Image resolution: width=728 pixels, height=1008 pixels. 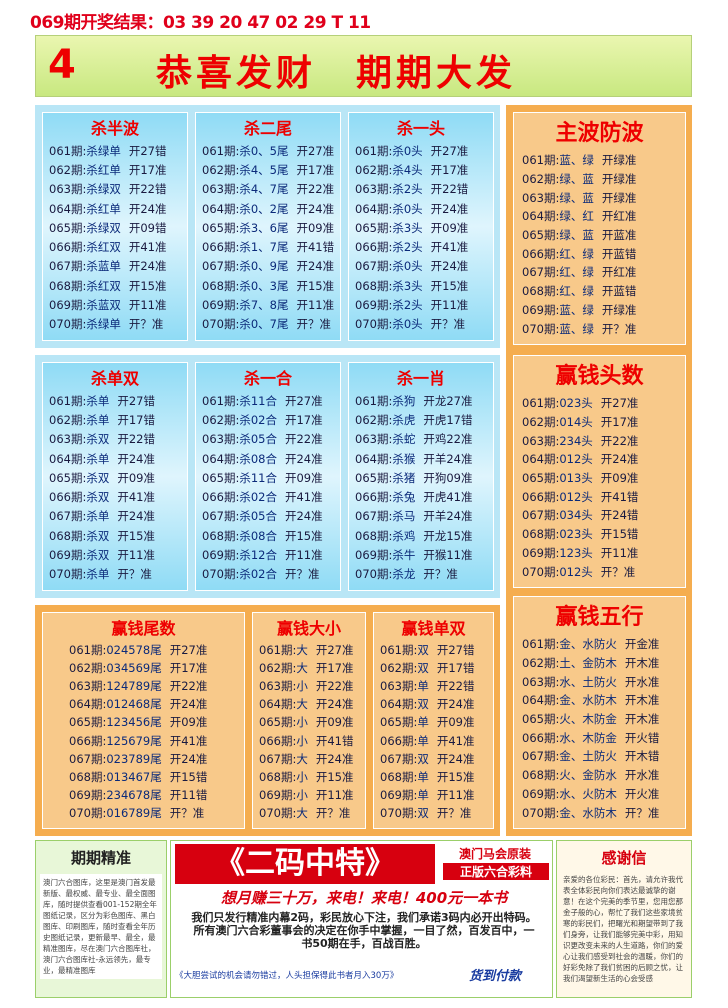 What do you see at coordinates (496, 871) in the screenshot?
I see `ad-badge: 正版六合彩料` at bounding box center [496, 871].